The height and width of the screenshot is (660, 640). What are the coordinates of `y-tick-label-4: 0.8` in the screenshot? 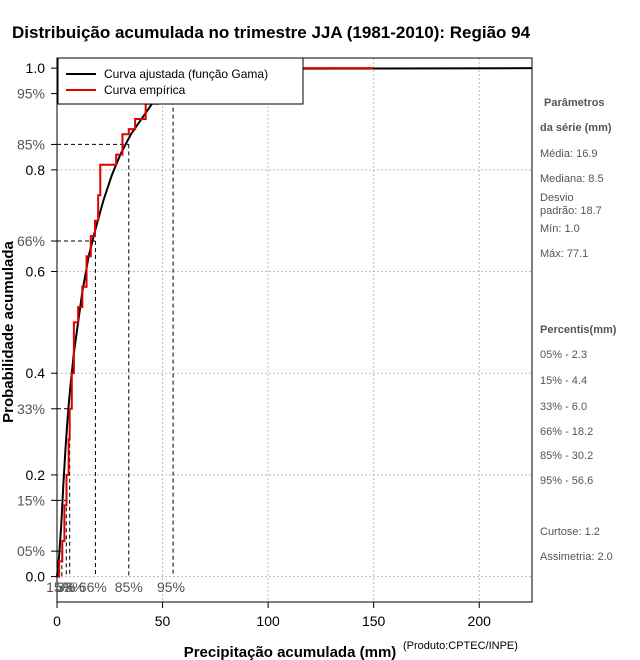 It's located at (36, 170).